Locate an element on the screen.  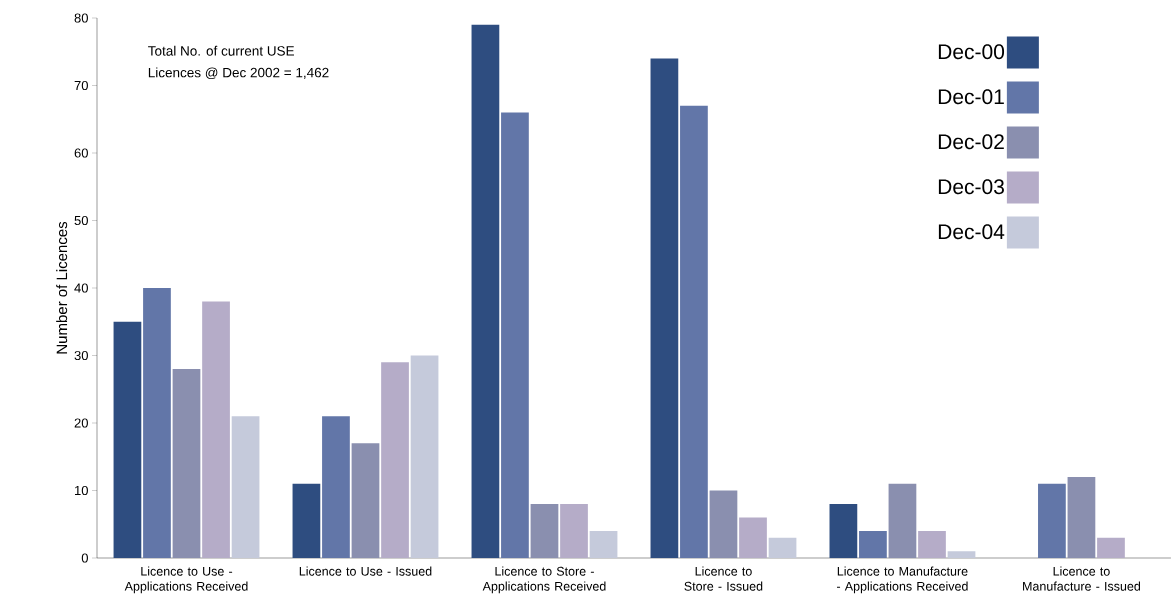
y-tick-label: 20 is located at coordinates (81, 423).